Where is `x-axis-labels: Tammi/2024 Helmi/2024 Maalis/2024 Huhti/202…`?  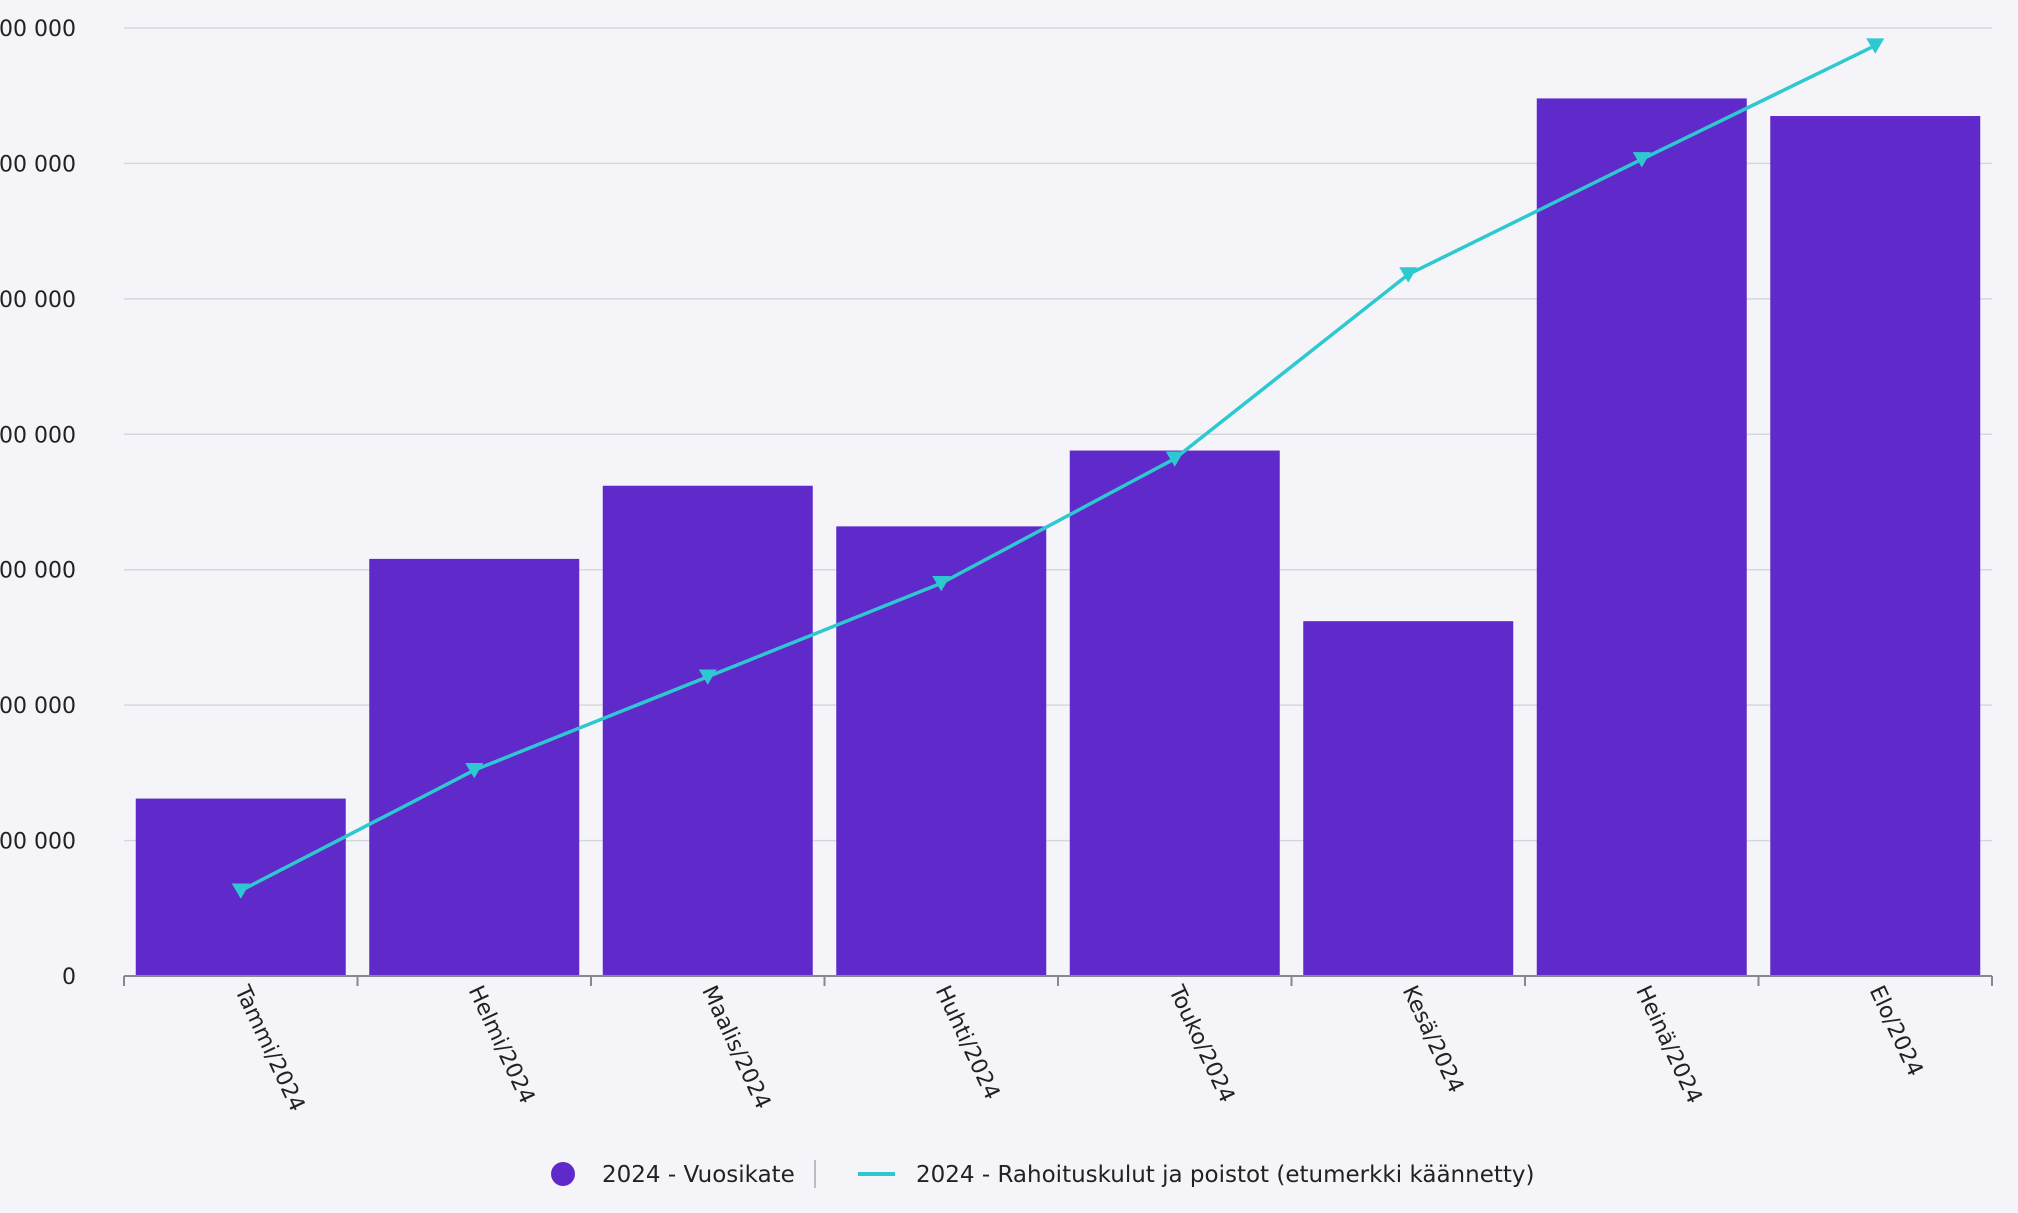
x-axis-labels: Tammi/2024 Helmi/2024 Maalis/2024 Huhti/202… is located at coordinates (1078, 1048).